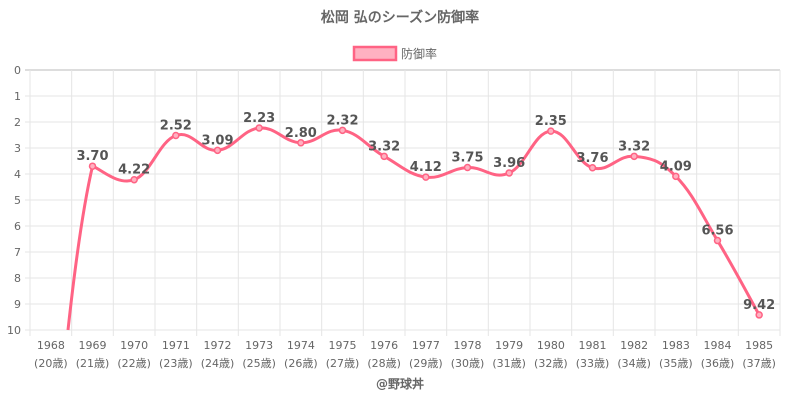 The image size is (800, 400). What do you see at coordinates (134, 363) in the screenshot?
I see `x-age-label: (22歳)` at bounding box center [134, 363].